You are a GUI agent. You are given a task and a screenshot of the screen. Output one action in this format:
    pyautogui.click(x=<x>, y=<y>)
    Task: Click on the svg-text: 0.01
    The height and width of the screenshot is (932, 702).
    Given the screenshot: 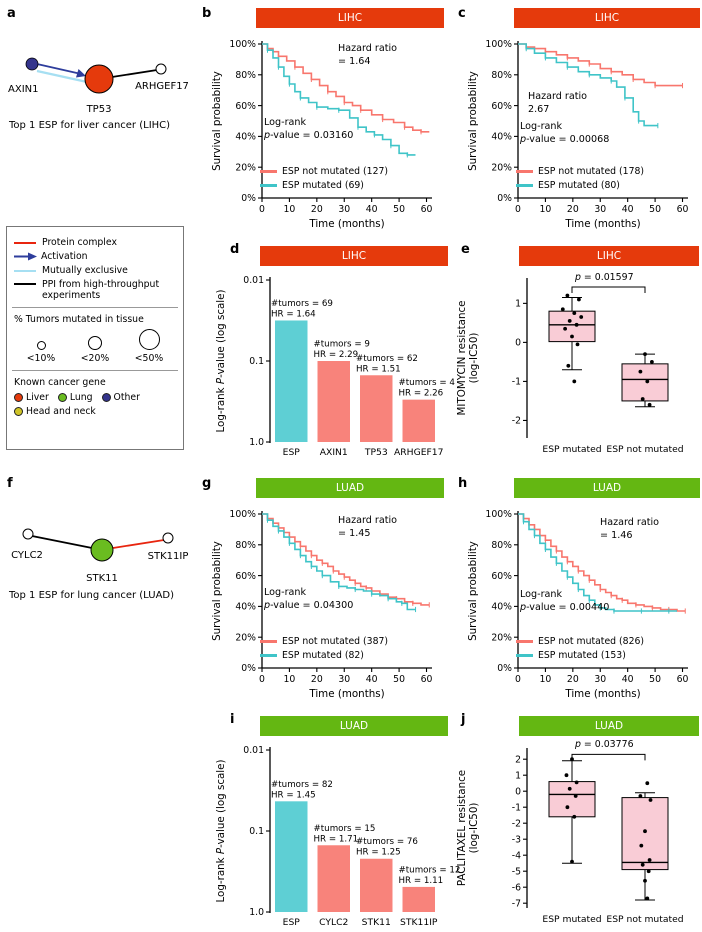 What is the action you would take?
    pyautogui.click(x=253, y=280)
    